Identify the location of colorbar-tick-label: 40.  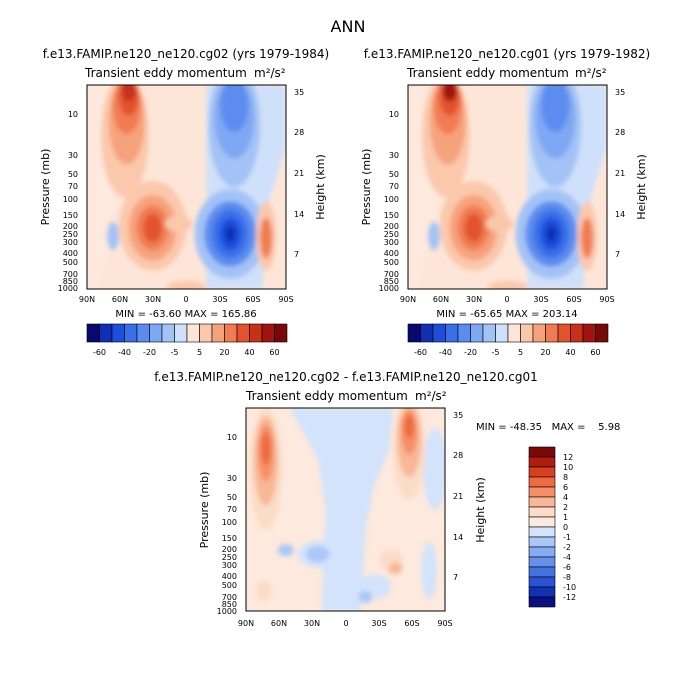
(570, 352).